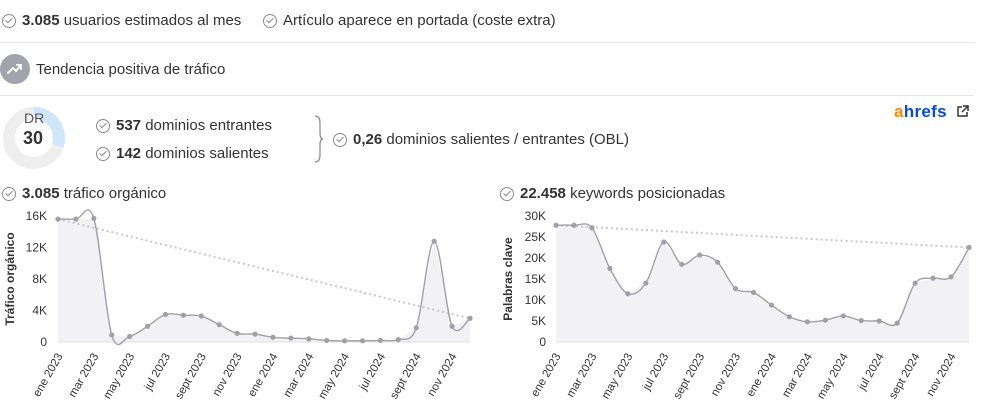  I want to click on domains-in-label: dominios entrantes, so click(208, 125).